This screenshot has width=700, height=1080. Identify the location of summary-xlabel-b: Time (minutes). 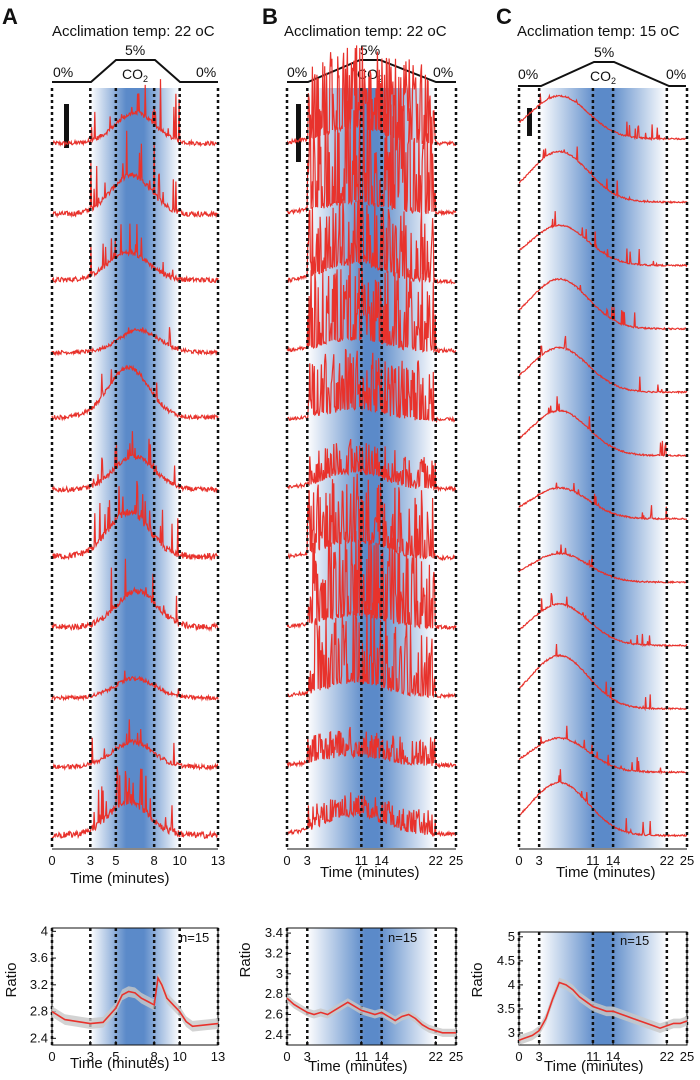
(357, 1066).